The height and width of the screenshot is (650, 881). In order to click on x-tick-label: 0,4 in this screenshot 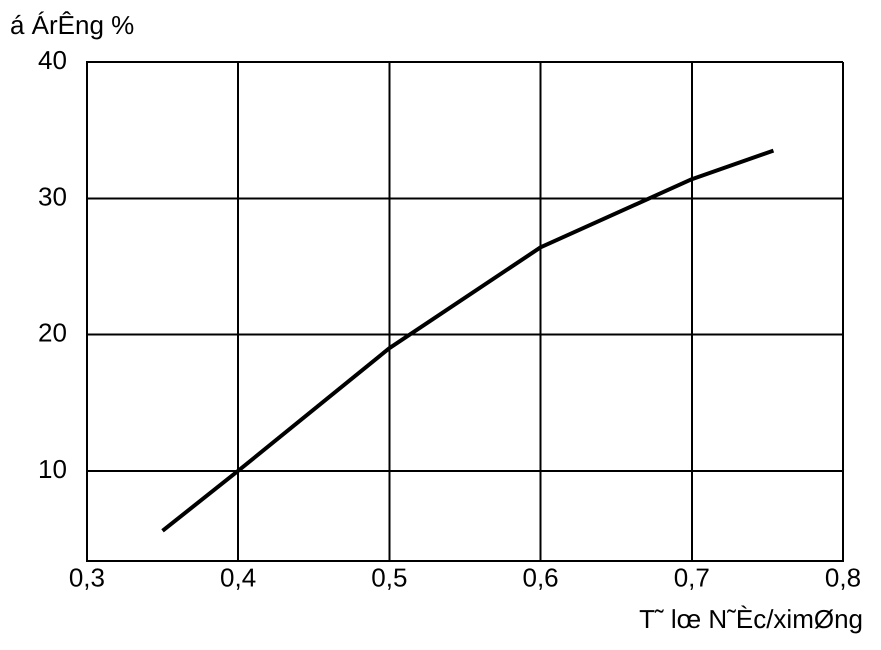, I will do `click(238, 577)`.